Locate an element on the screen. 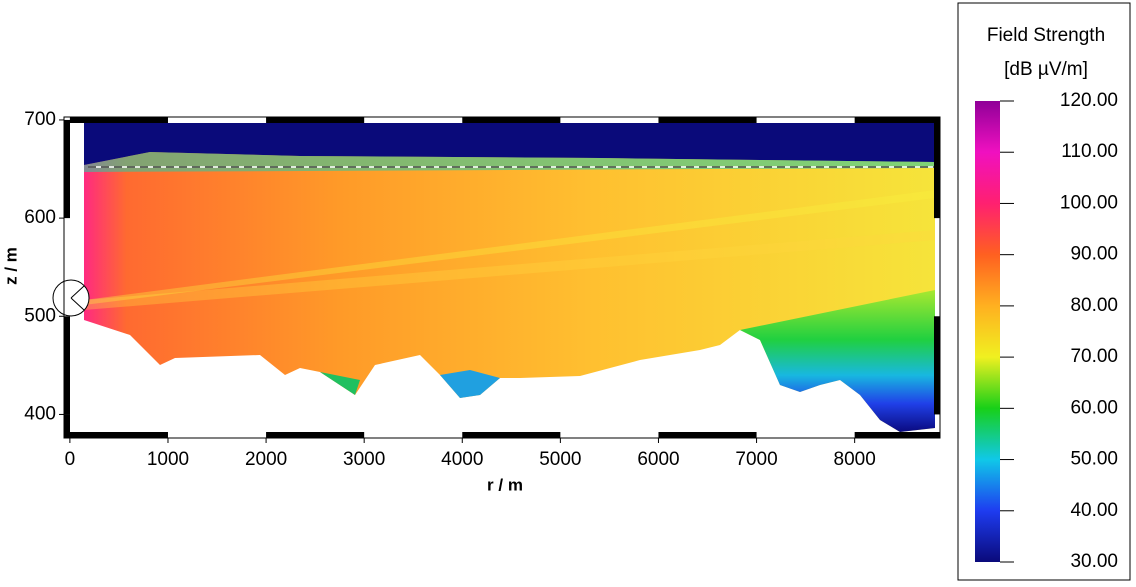 This screenshot has width=1136, height=587. x-tick-label: 0 is located at coordinates (70, 459).